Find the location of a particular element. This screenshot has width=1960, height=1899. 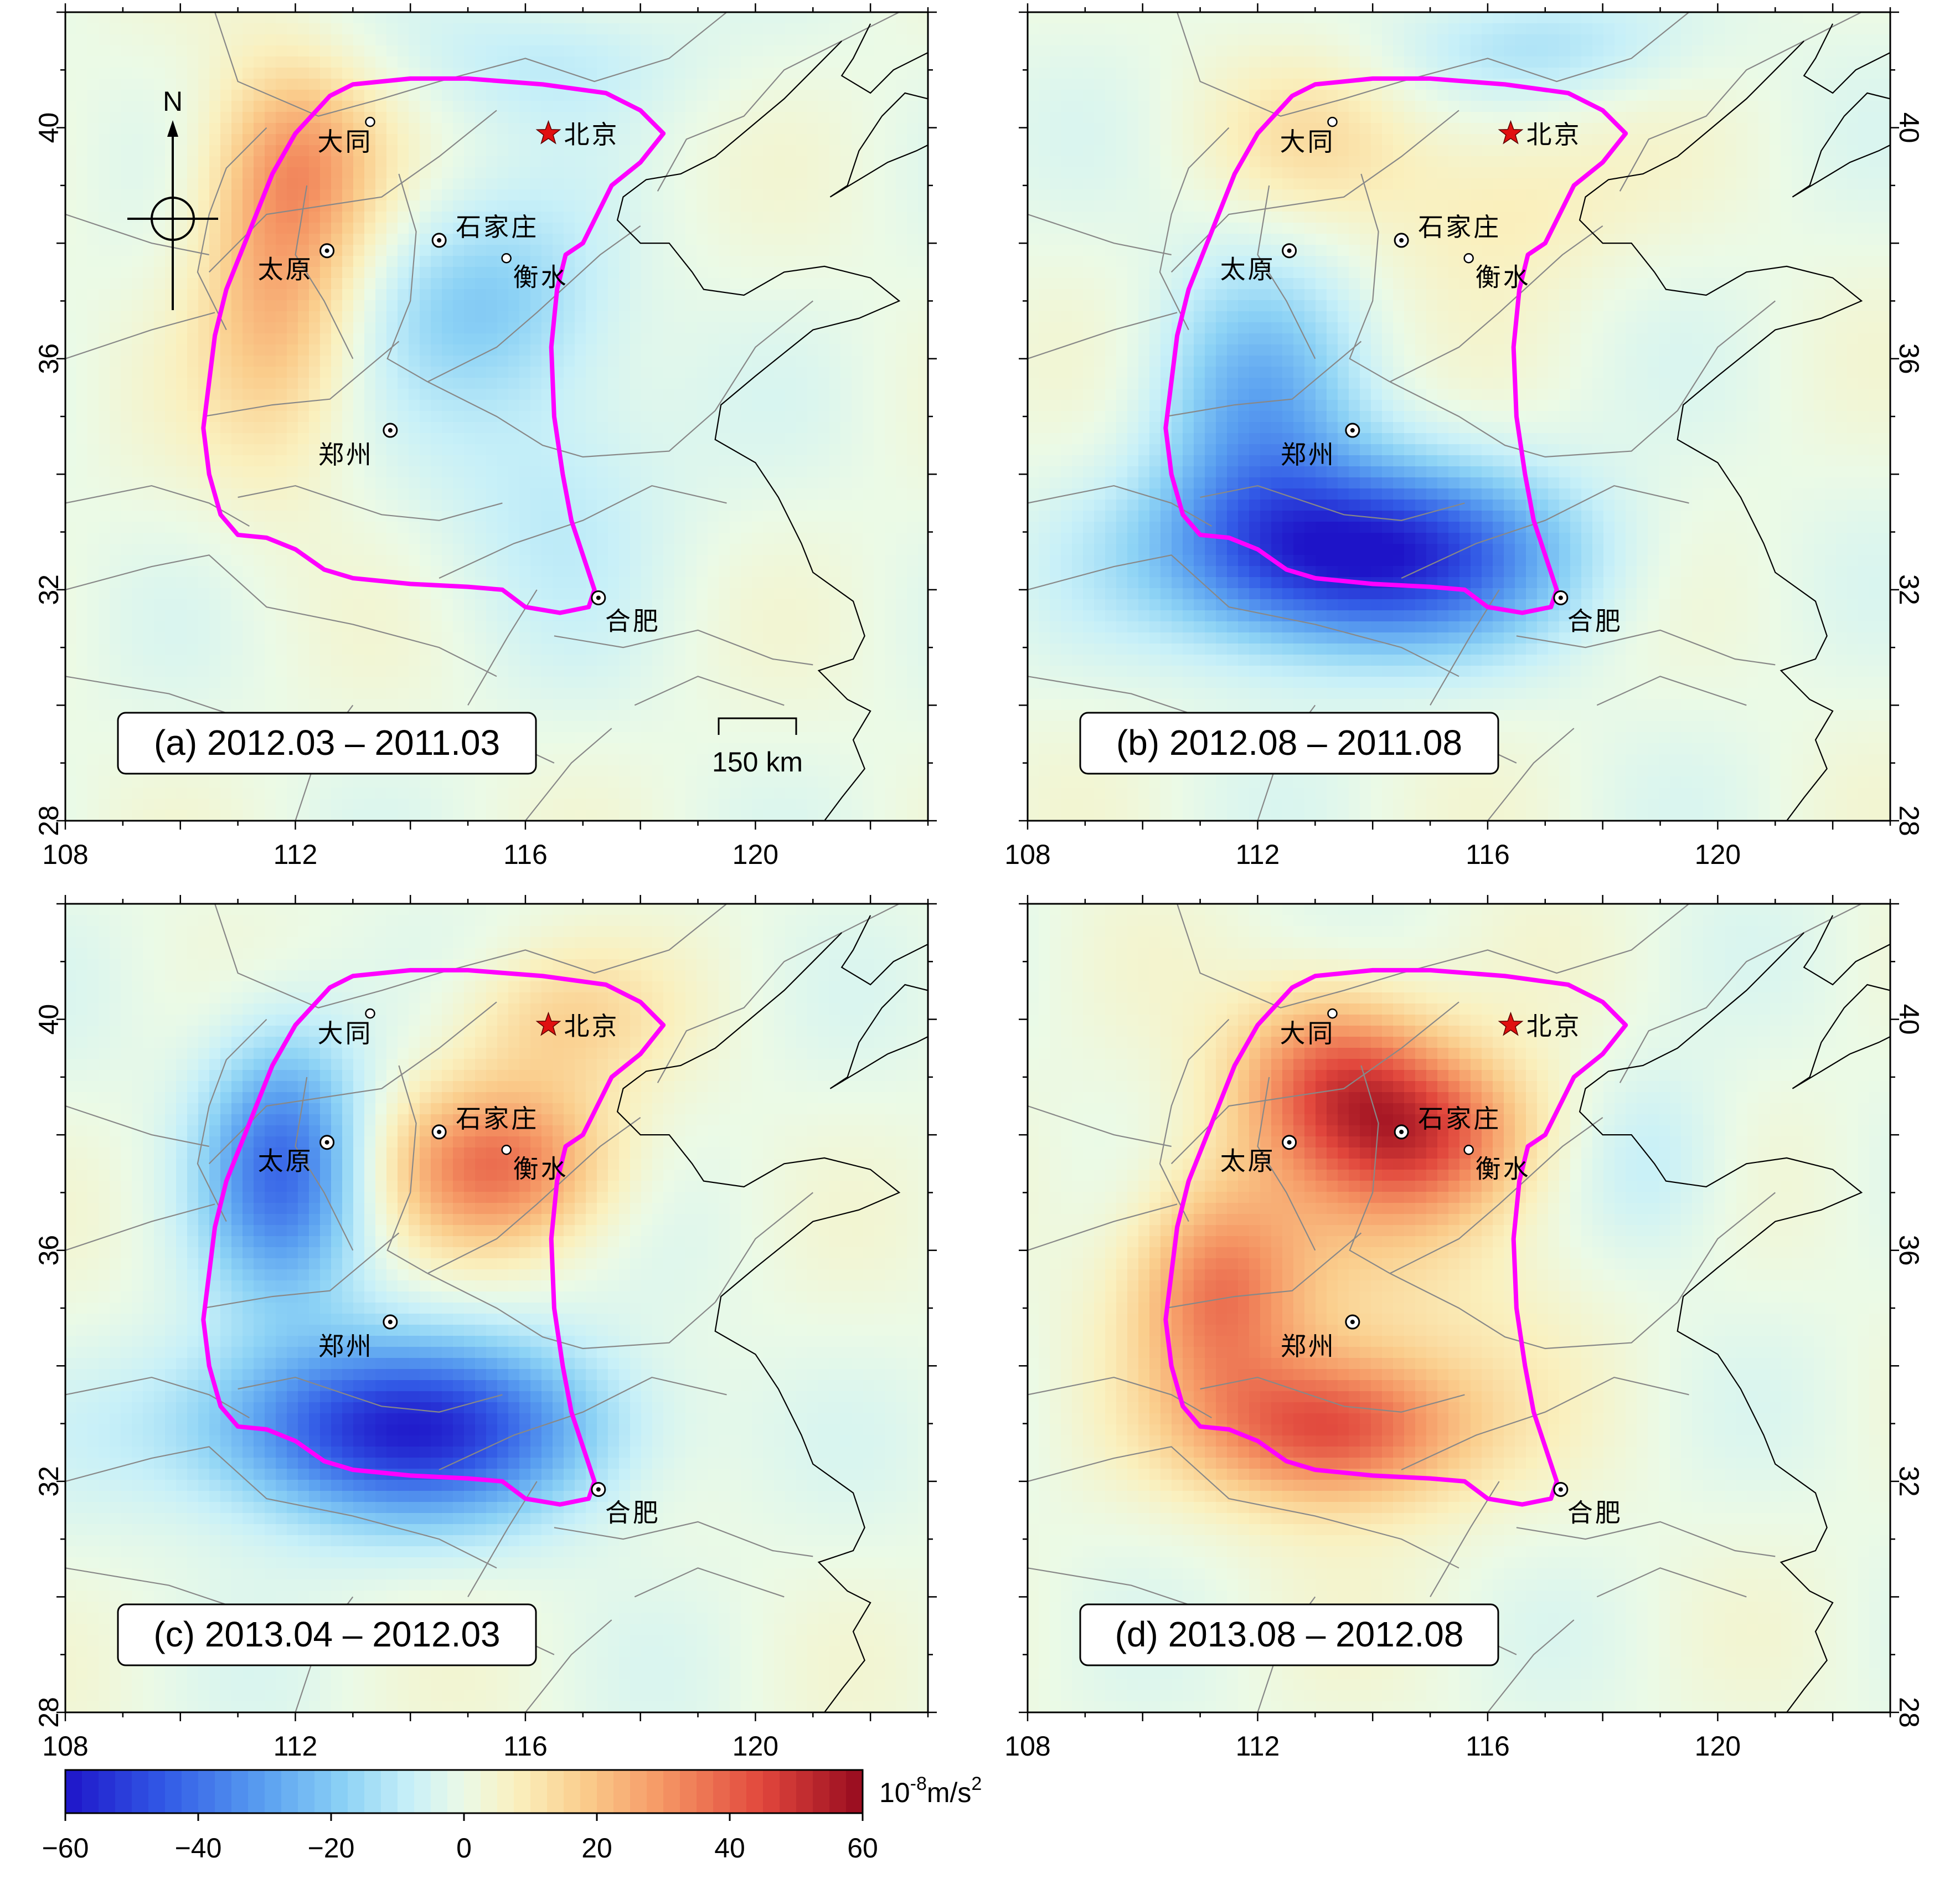

panel-title-text: (d) 2013.08 – 2012.08 is located at coordinates (1289, 1634).